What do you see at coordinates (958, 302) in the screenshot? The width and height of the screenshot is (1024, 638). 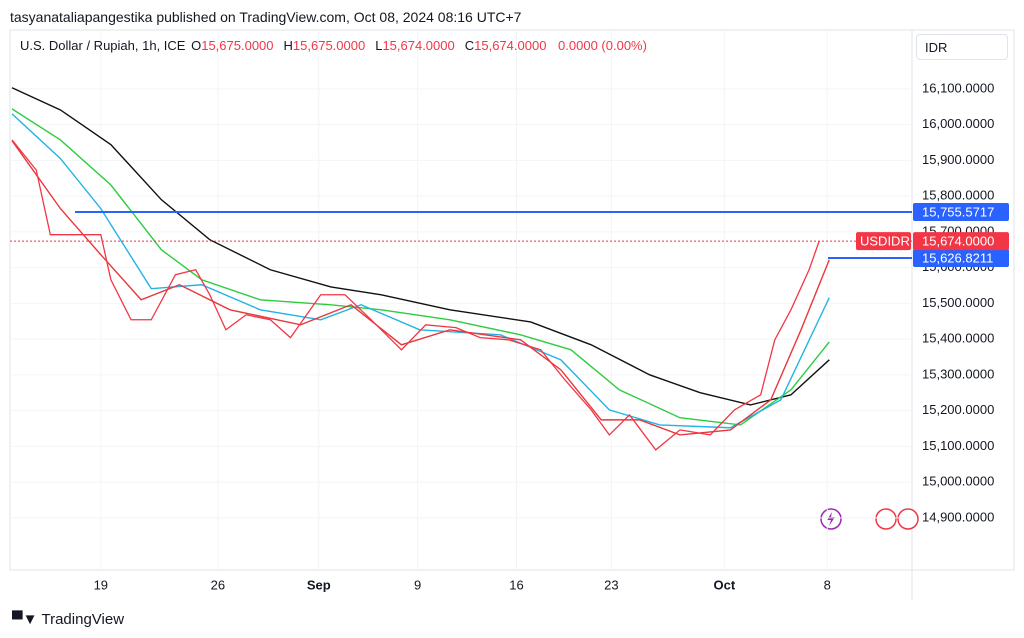 I see `y-tick-label: 15,500.0000` at bounding box center [958, 302].